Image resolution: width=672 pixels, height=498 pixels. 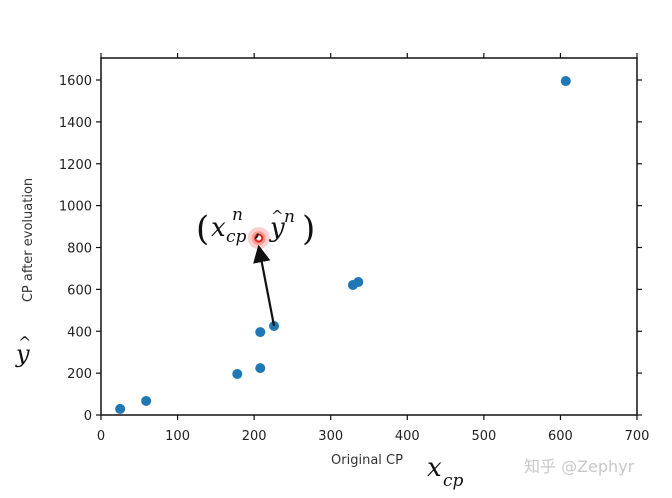 I want to click on y-axis-label: CP after evoluation, so click(x=28, y=240).